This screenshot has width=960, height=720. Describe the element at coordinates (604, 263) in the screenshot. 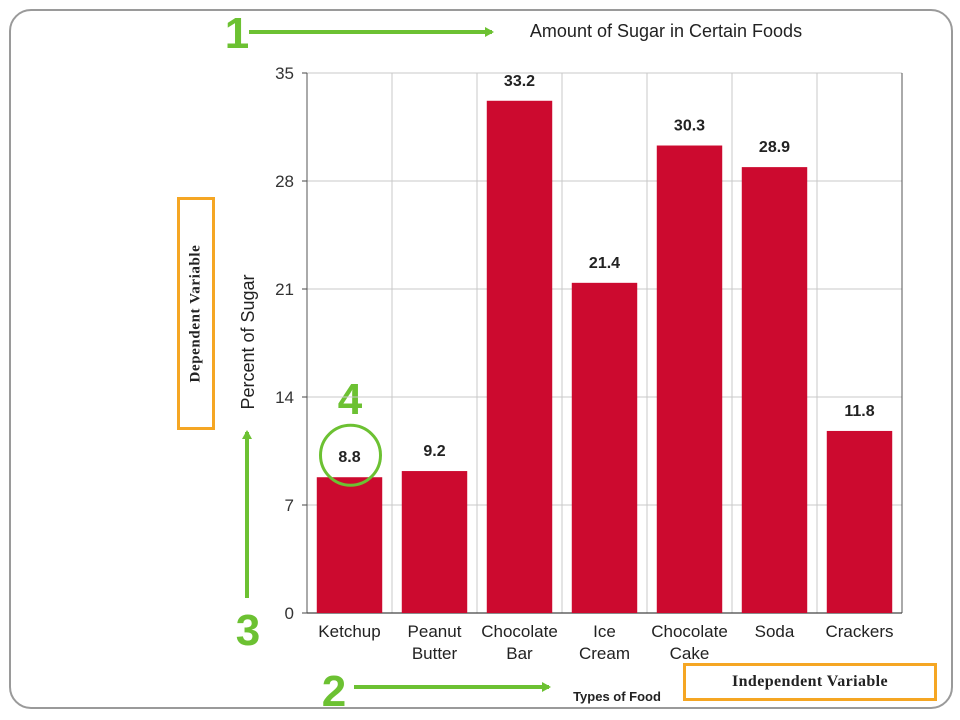

I see `data-label: 21.4` at that location.